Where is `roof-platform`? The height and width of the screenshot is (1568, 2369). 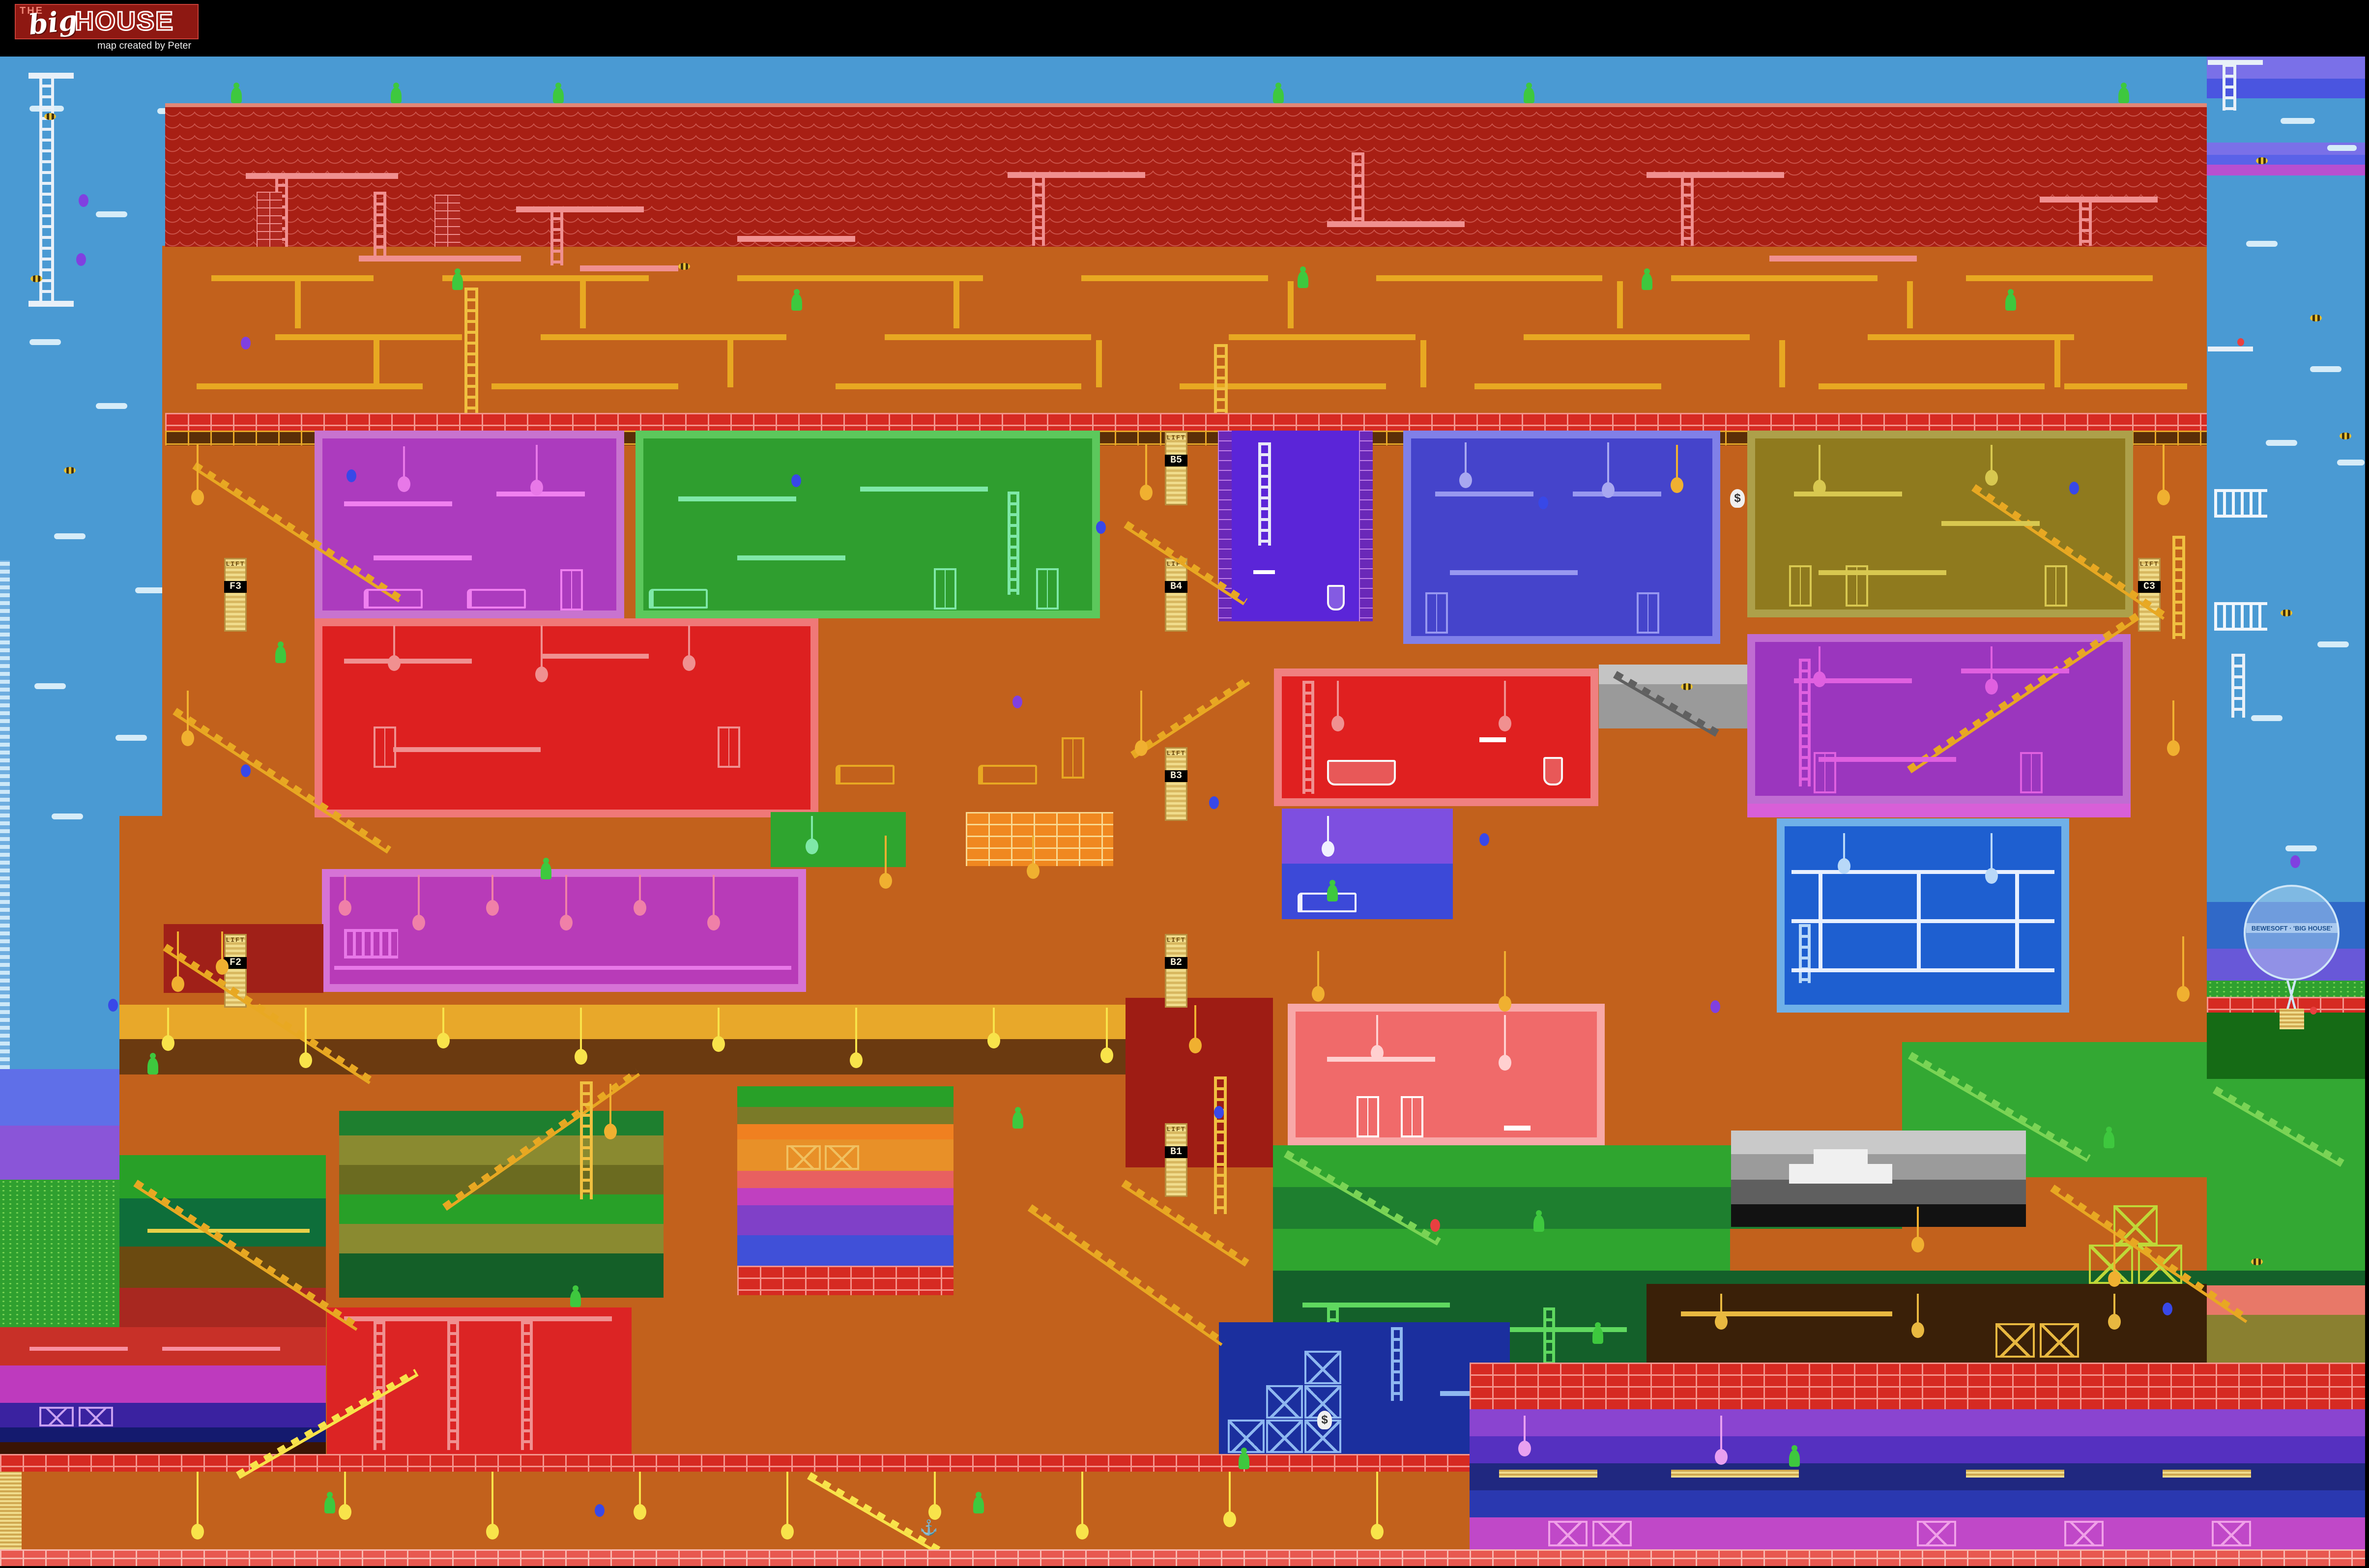 roof-platform is located at coordinates (1715, 175).